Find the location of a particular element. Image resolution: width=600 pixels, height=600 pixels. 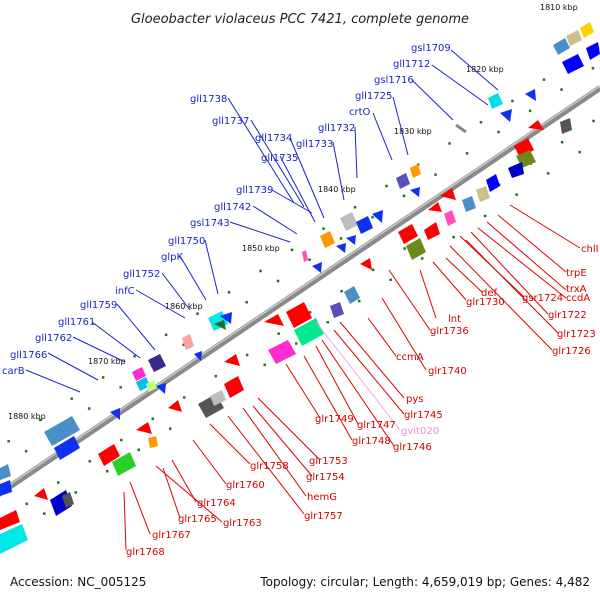

gene-label-gsl1716: gsl1716 is located at coordinates (394, 80).